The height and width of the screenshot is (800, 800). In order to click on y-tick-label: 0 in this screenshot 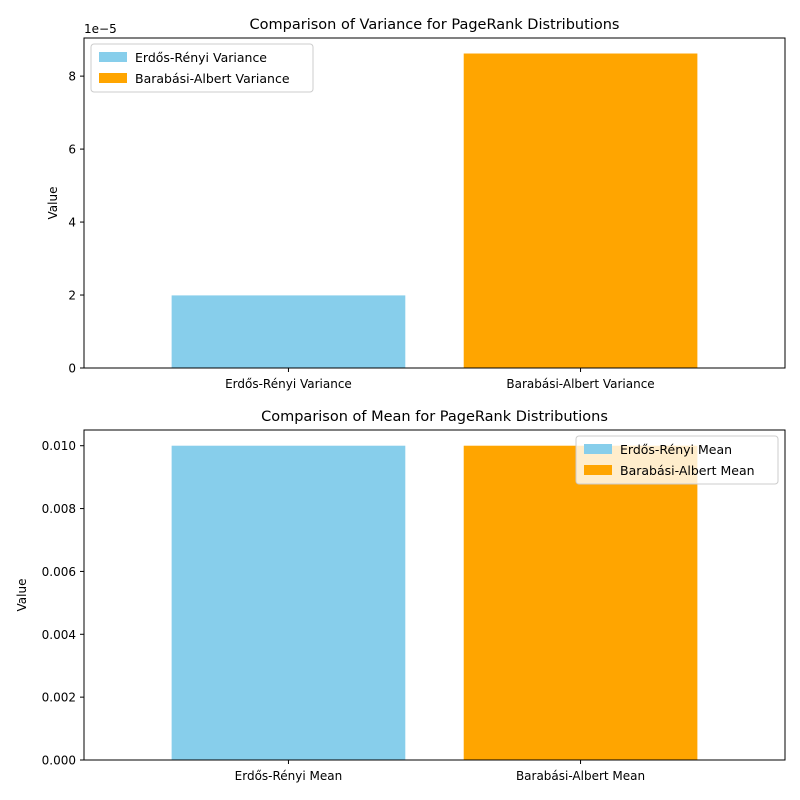, I will do `click(72, 369)`.